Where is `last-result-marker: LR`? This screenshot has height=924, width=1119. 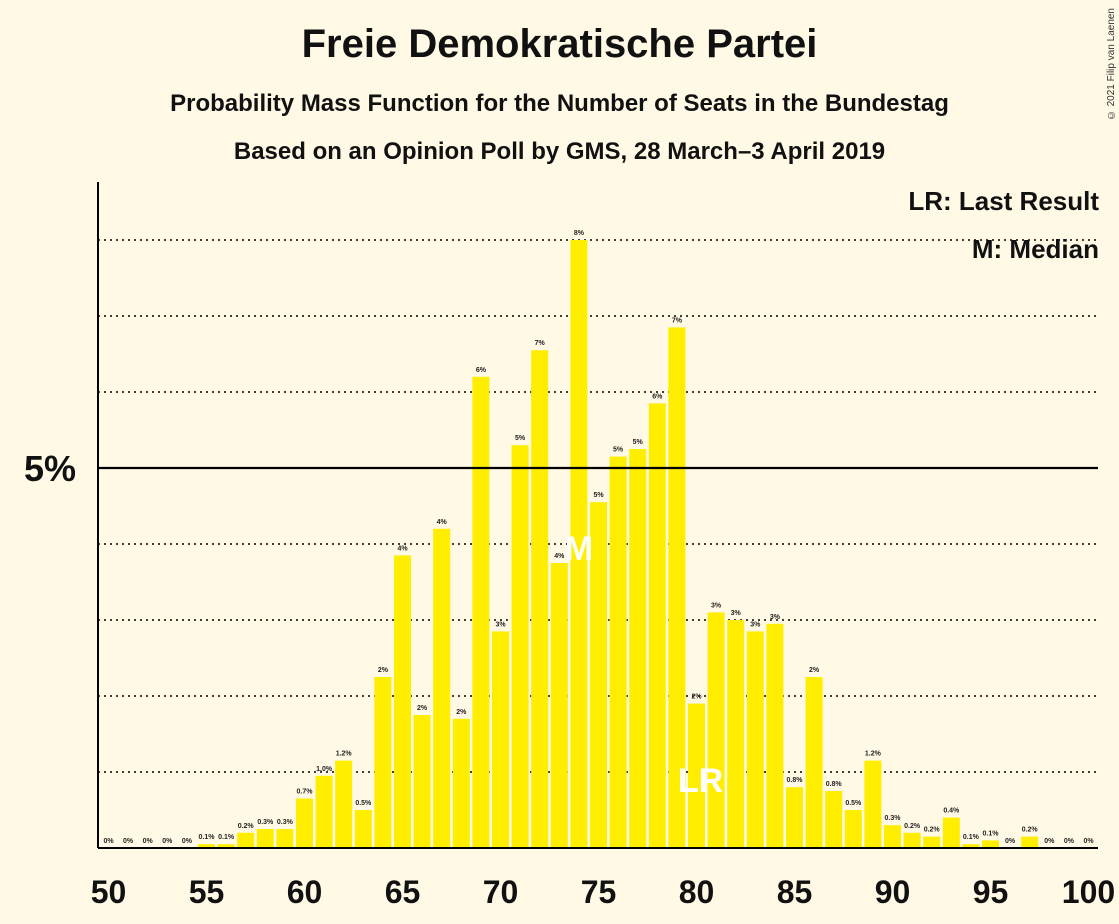 last-result-marker: LR is located at coordinates (700, 781).